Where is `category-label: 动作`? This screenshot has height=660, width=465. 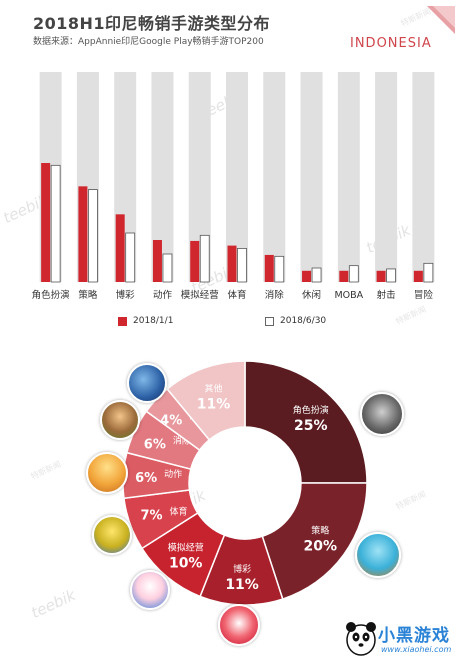 category-label: 动作 is located at coordinates (163, 295).